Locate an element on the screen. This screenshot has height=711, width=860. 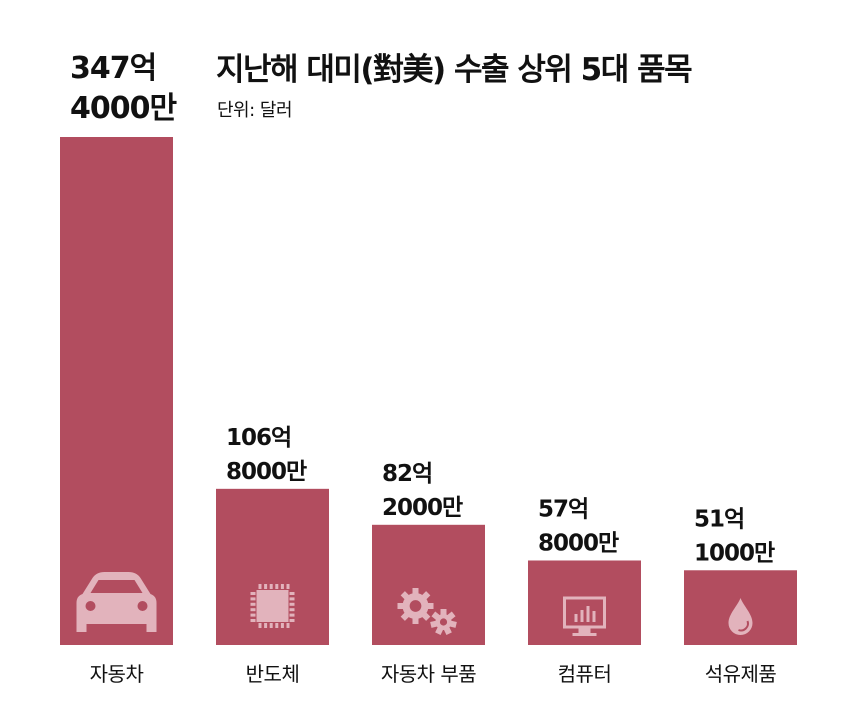
data-label: 82억 is located at coordinates (407, 474).